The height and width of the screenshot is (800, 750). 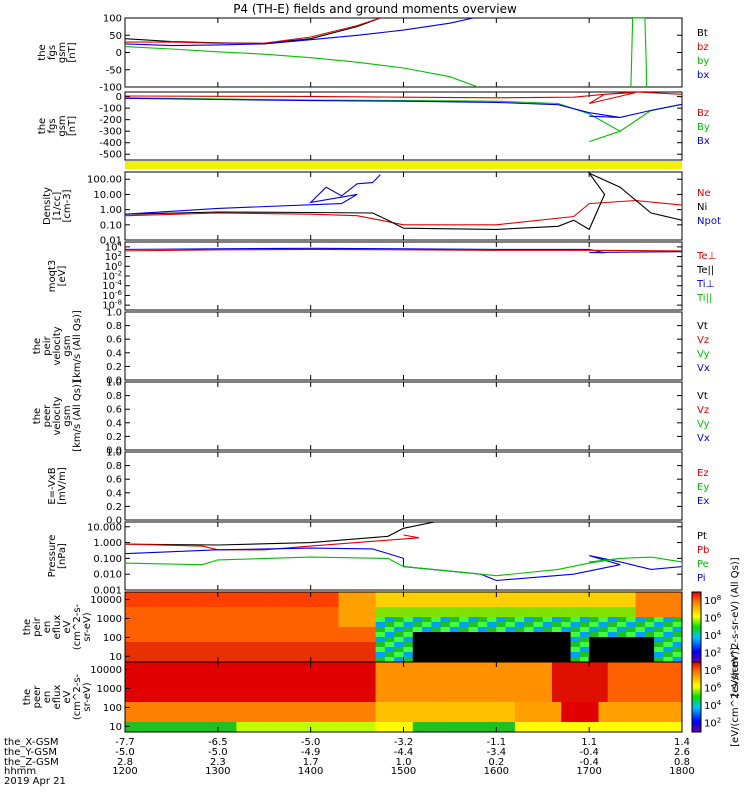 What do you see at coordinates (110, 120) in the screenshot?
I see `y-tick-label: -200` at bounding box center [110, 120].